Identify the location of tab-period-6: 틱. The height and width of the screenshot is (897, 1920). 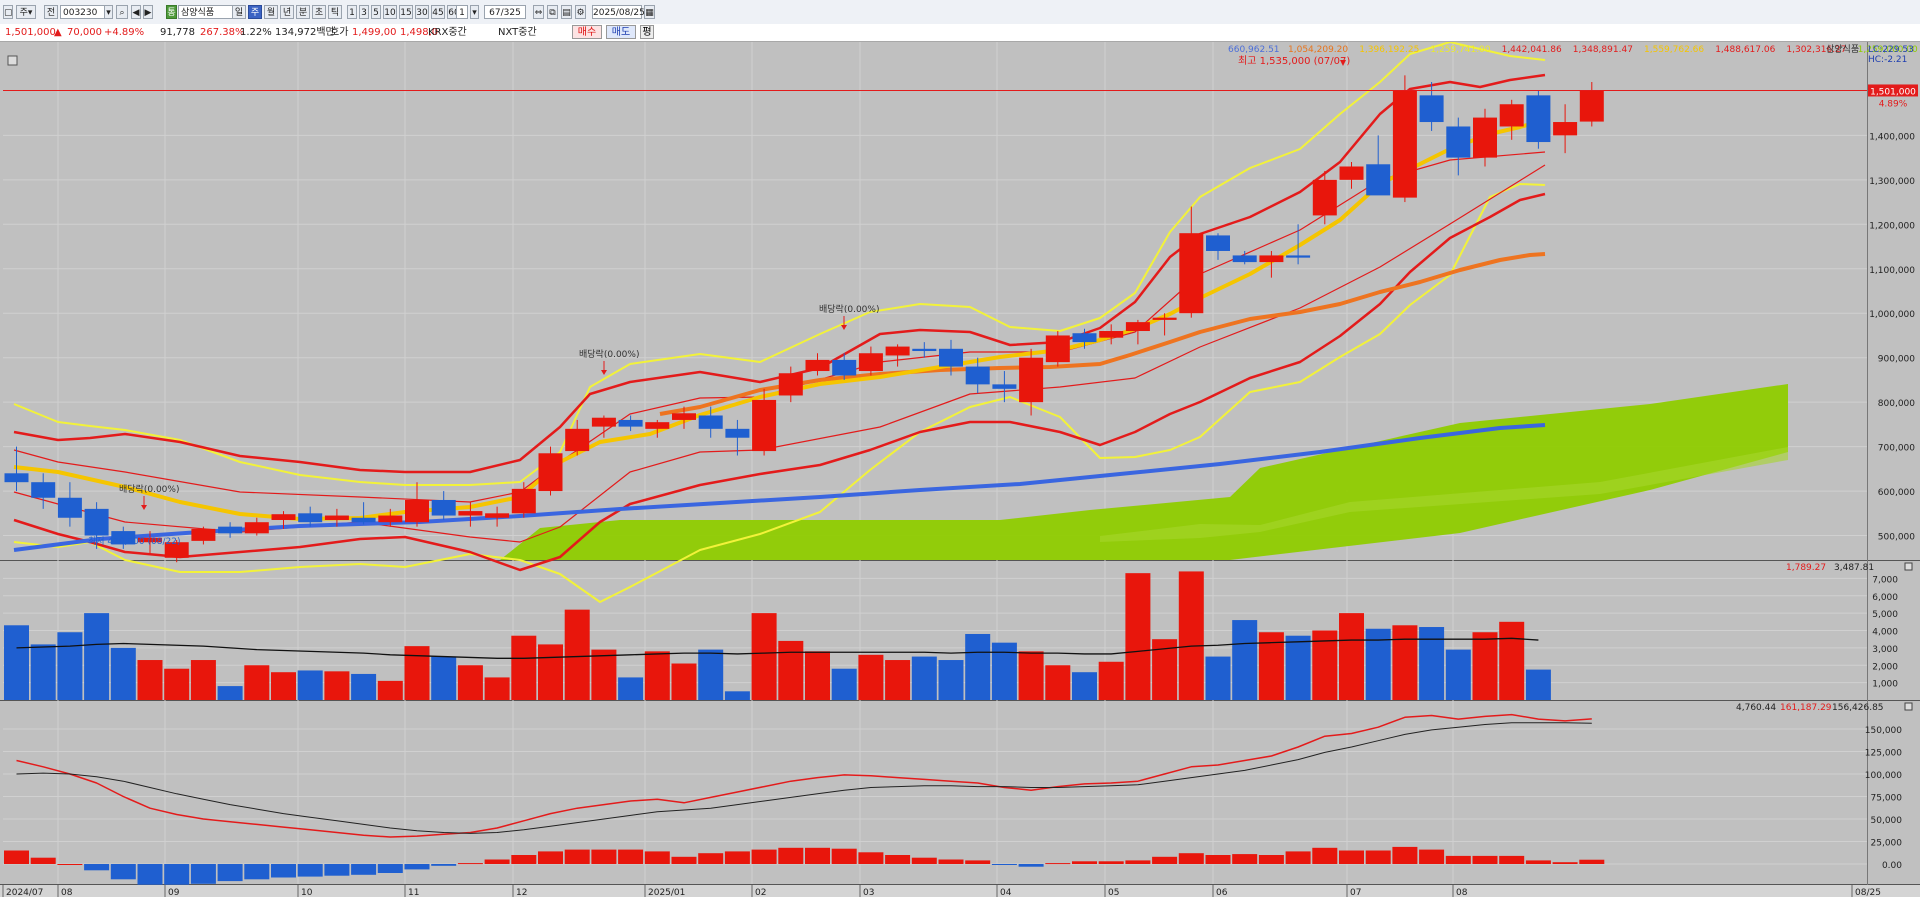
(335, 12).